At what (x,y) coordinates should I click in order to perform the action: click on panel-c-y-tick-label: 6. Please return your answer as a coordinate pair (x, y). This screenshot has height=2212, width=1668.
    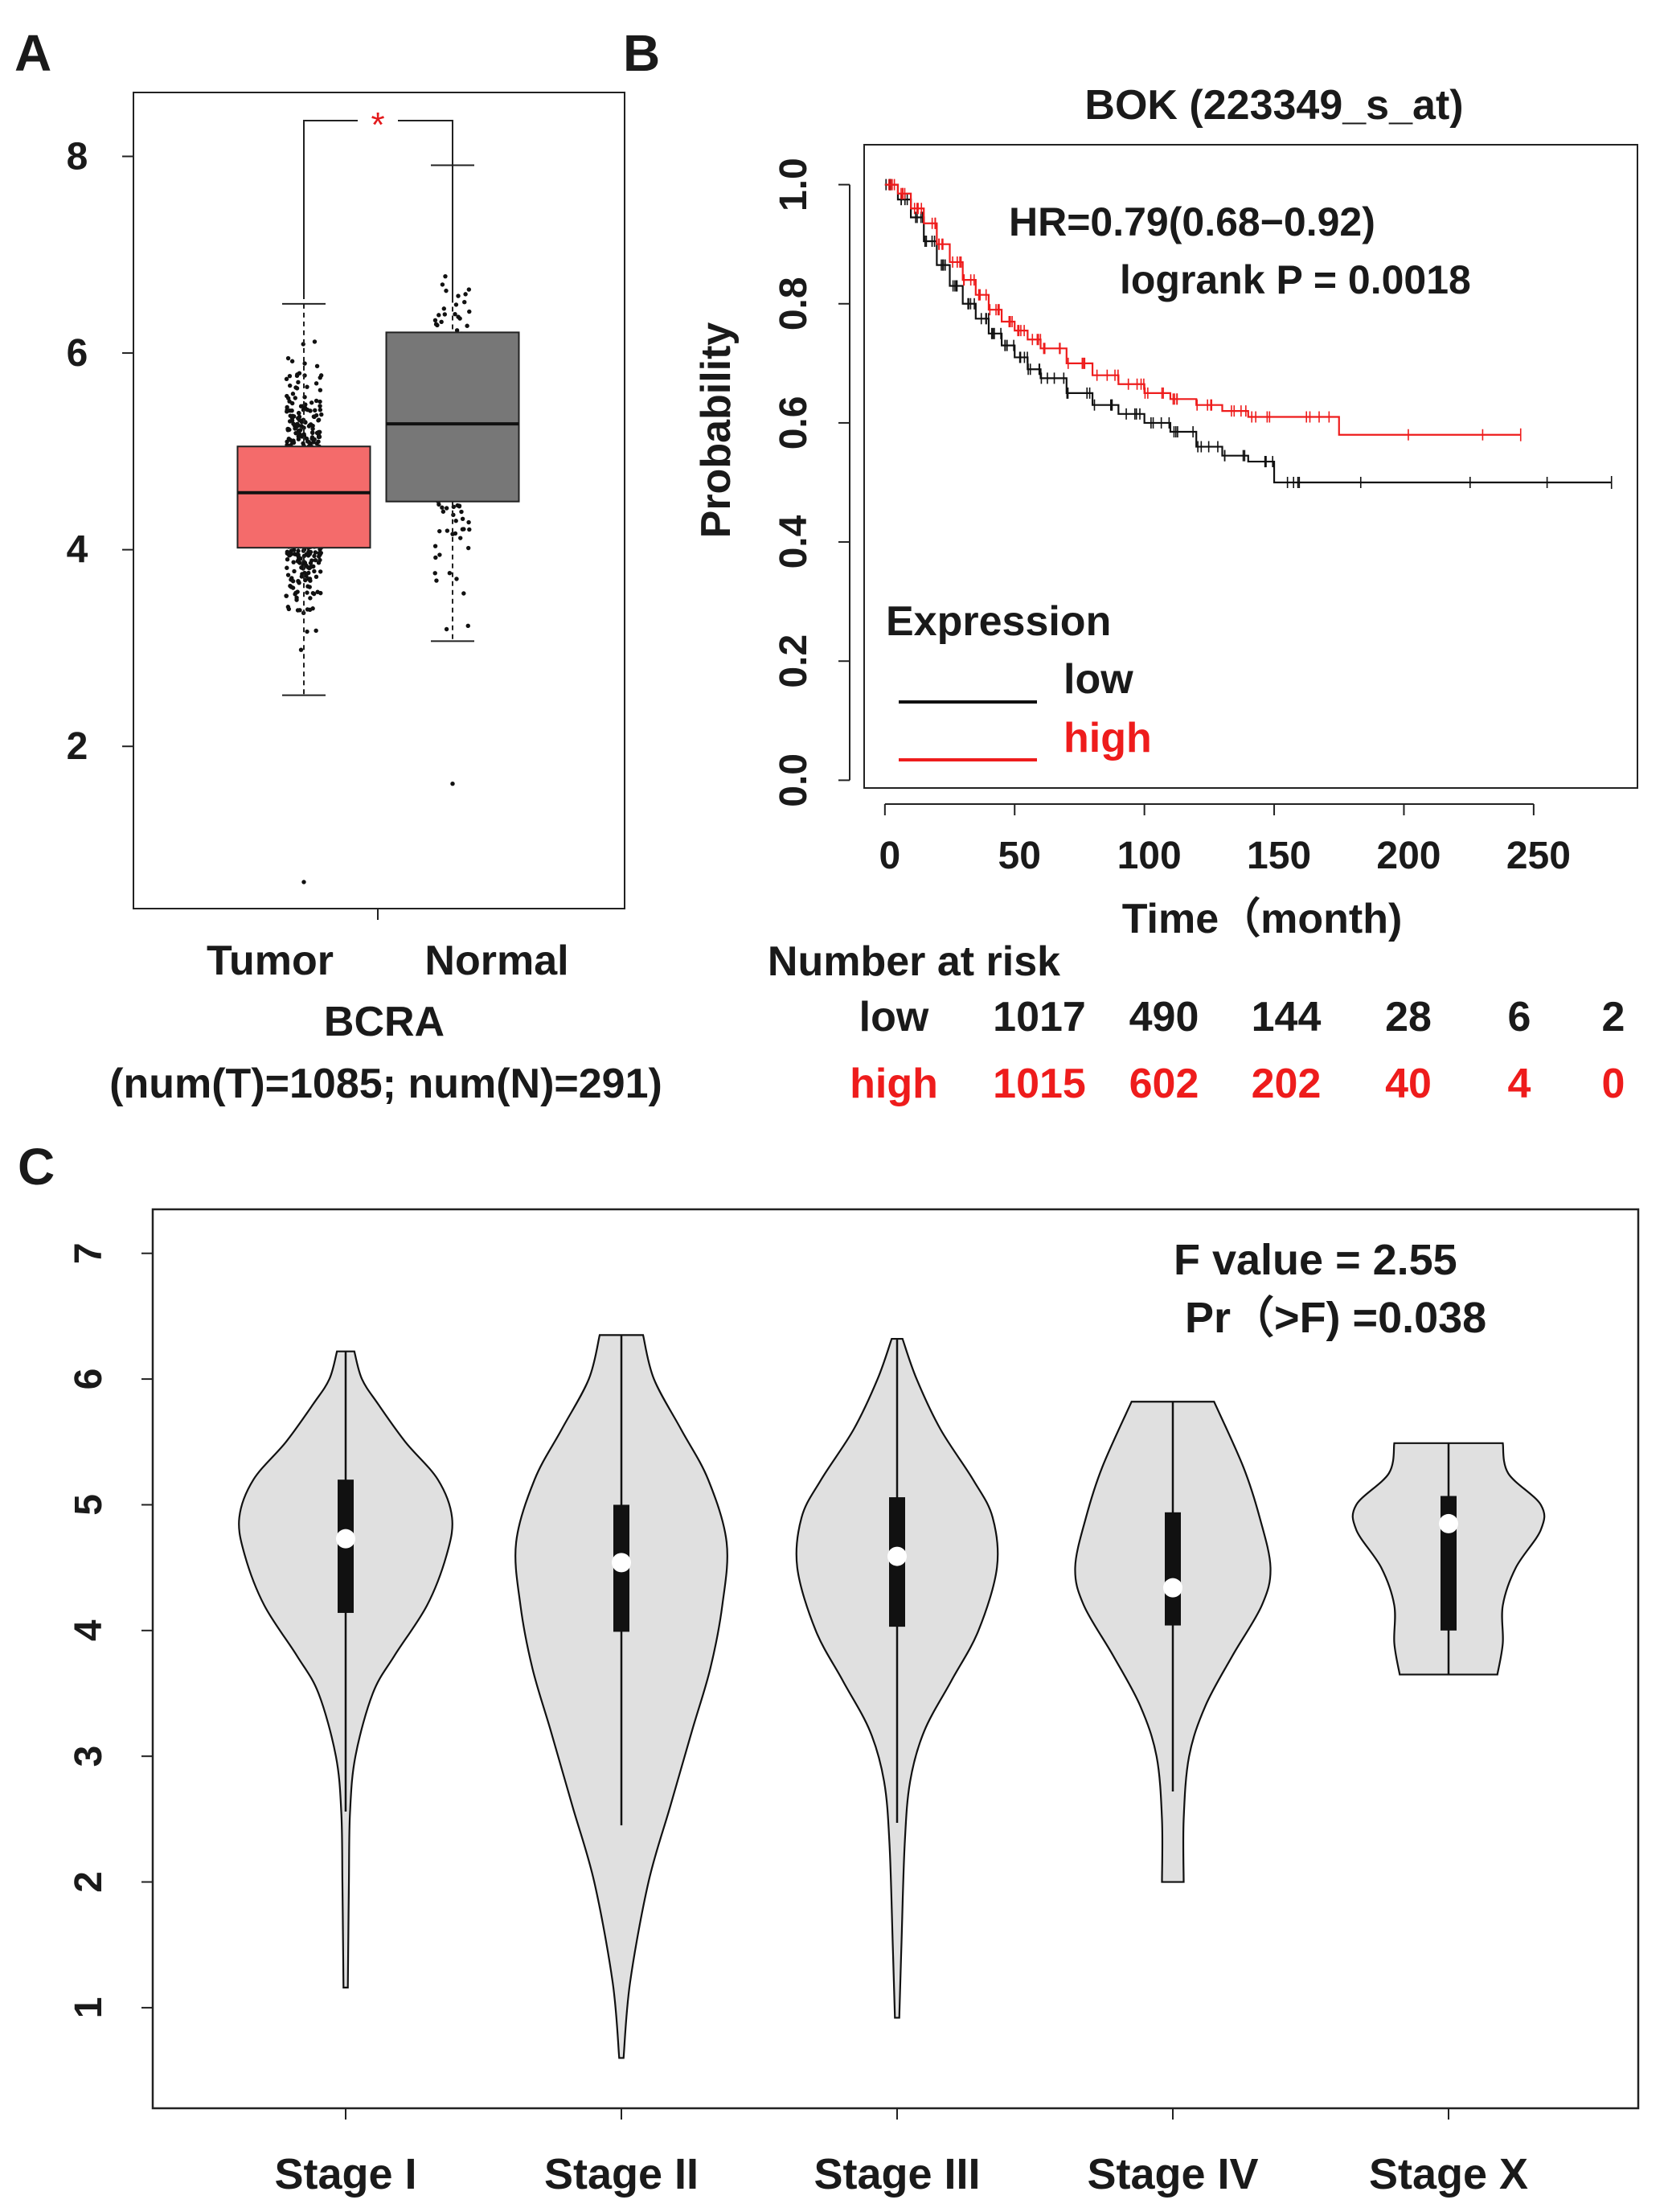
    Looking at the image, I should click on (89, 1379).